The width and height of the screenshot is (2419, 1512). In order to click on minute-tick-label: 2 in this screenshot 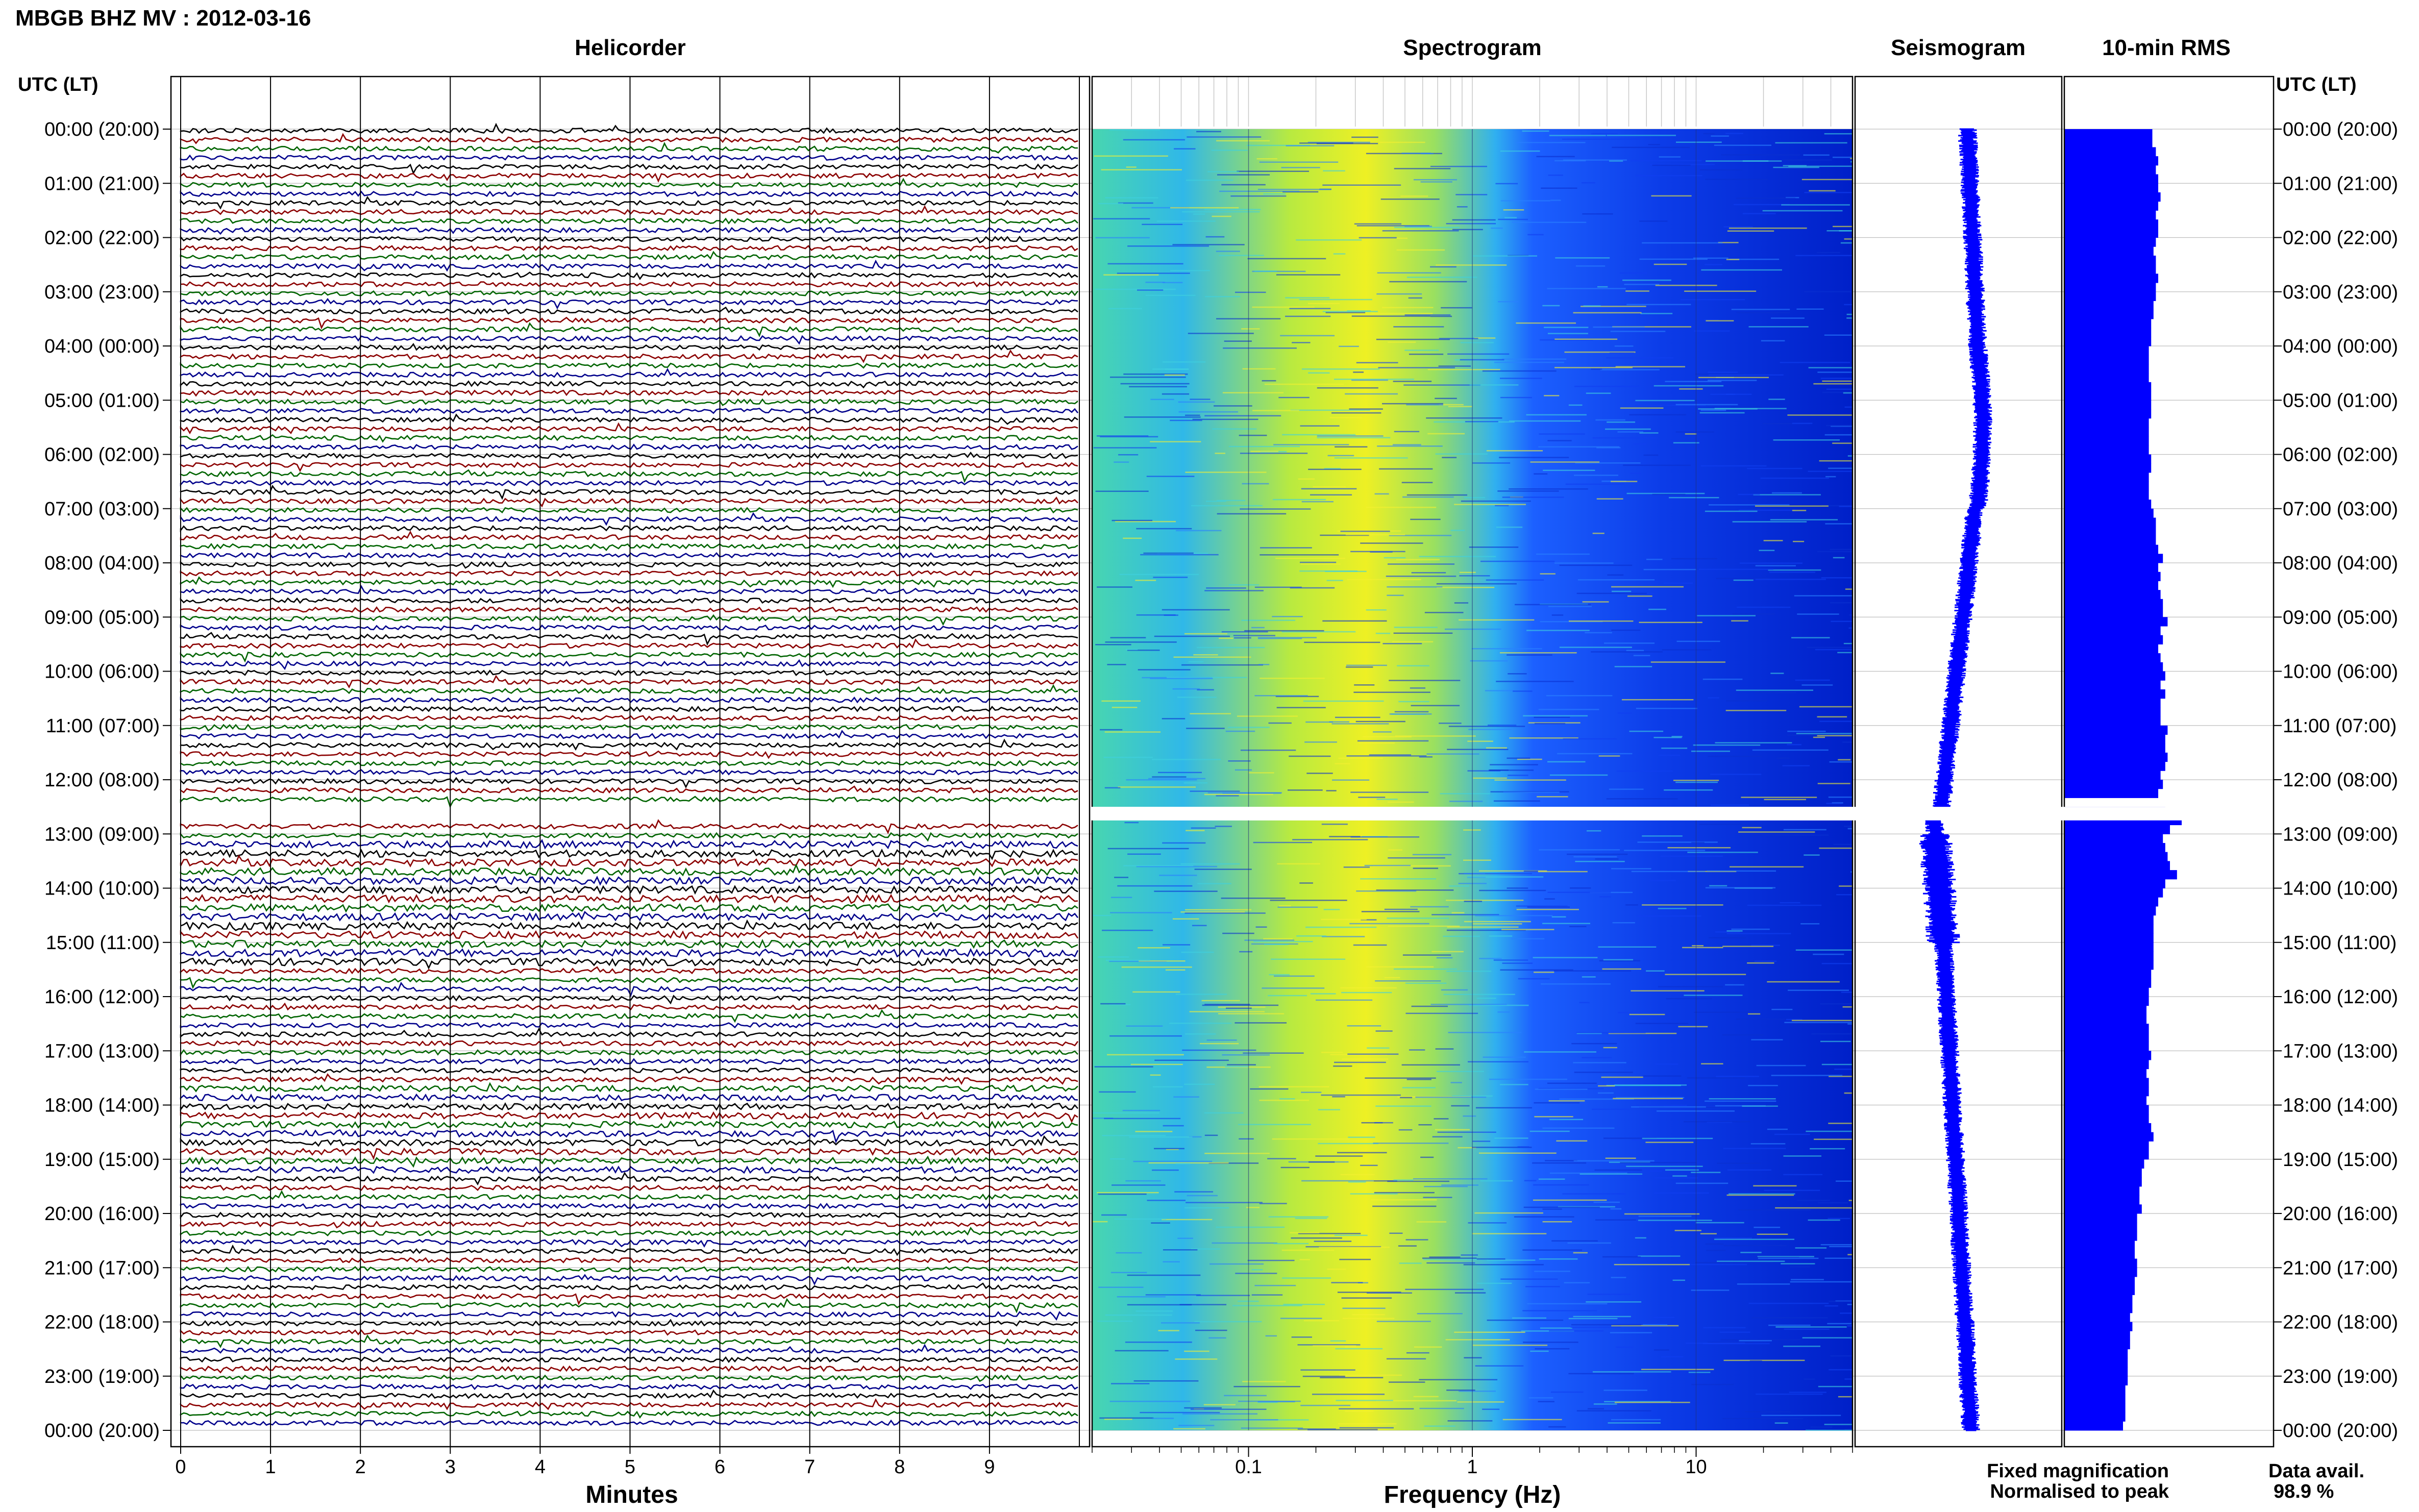, I will do `click(360, 1467)`.